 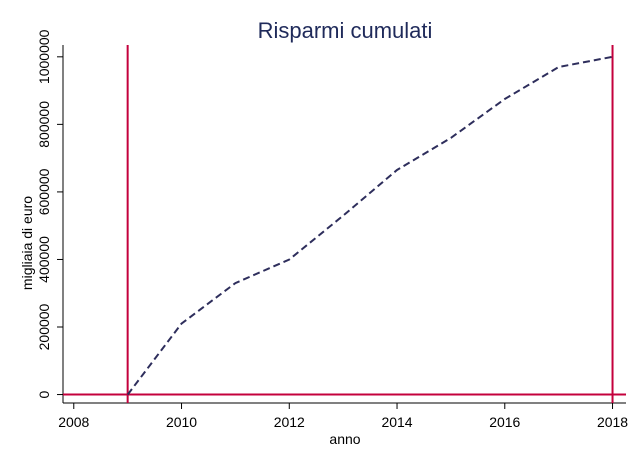 What do you see at coordinates (345, 30) in the screenshot?
I see `chart-title: Risparmi cumulati` at bounding box center [345, 30].